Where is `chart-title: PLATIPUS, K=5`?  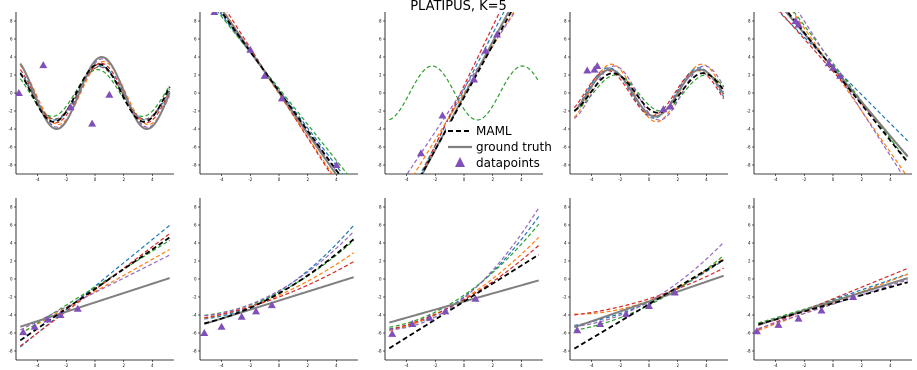
chart-title: PLATIPUS, K=5 is located at coordinates (458, 7).